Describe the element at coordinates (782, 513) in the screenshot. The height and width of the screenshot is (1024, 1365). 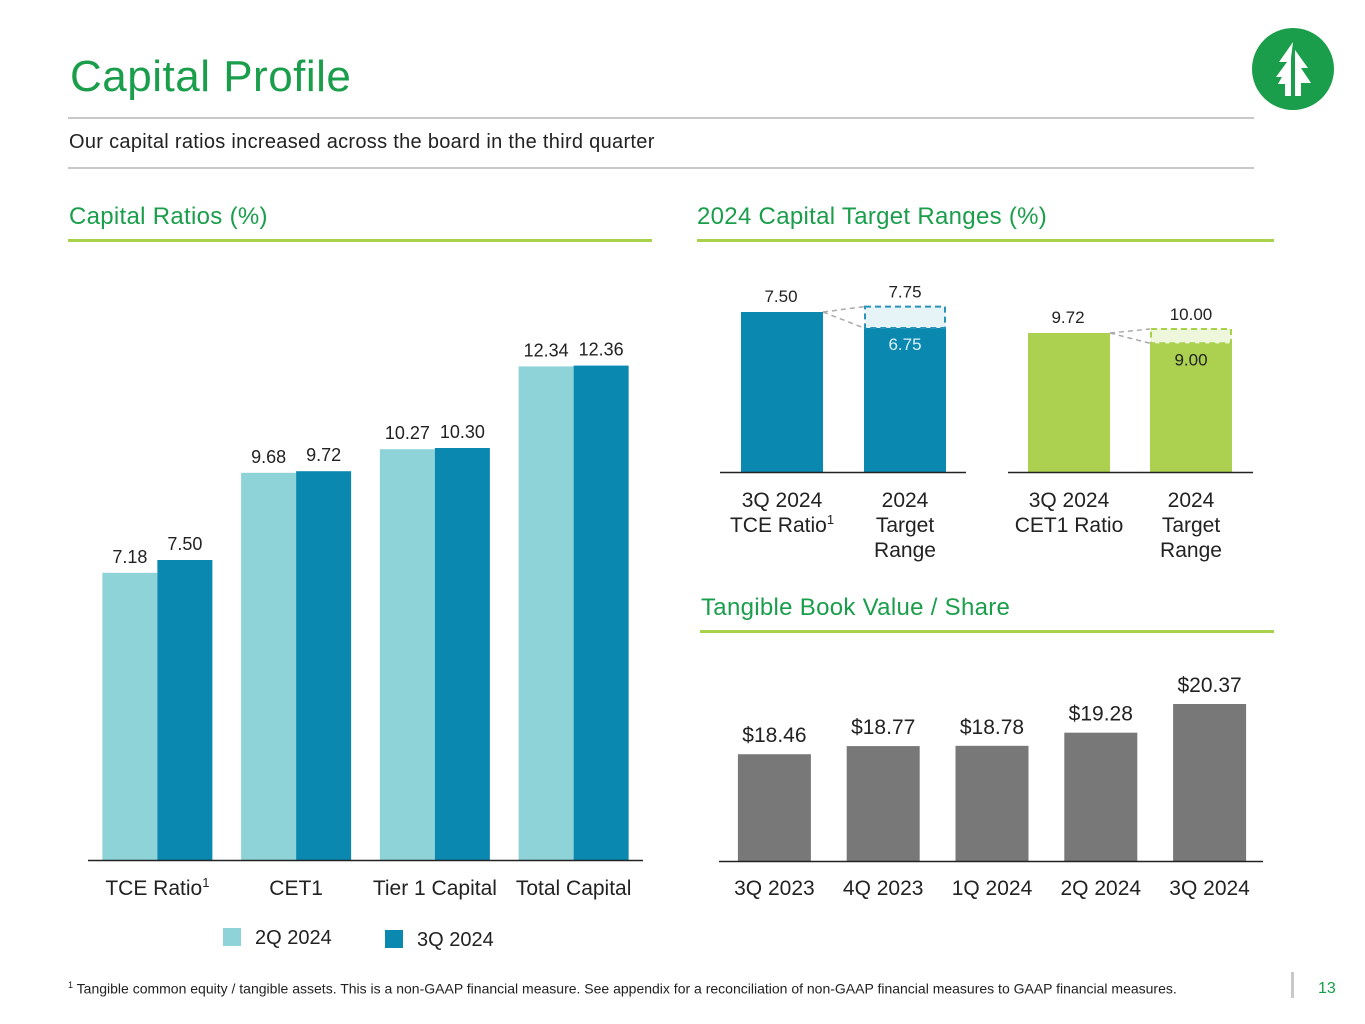
I see `x-tick-label: 3Q 2024 TCE Ratio1` at that location.